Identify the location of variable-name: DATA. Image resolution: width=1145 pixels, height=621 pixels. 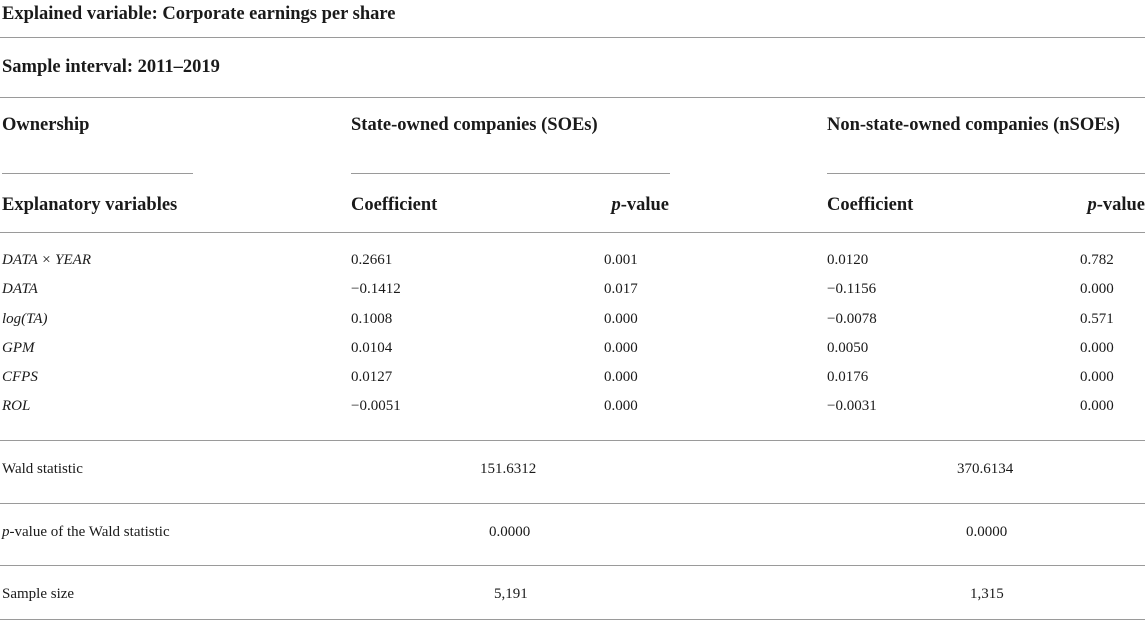
(20, 289).